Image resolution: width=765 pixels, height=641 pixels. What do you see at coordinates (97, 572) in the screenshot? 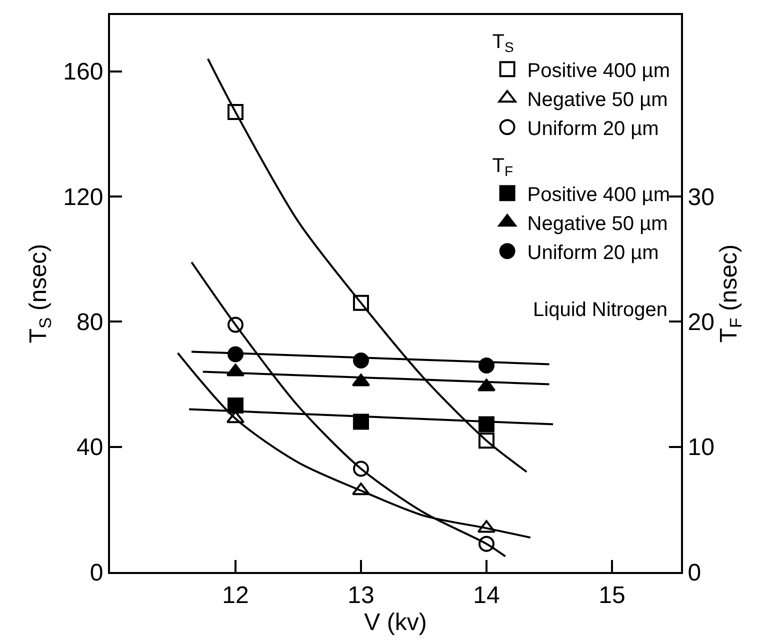
I see `y-tick-label: 0` at bounding box center [97, 572].